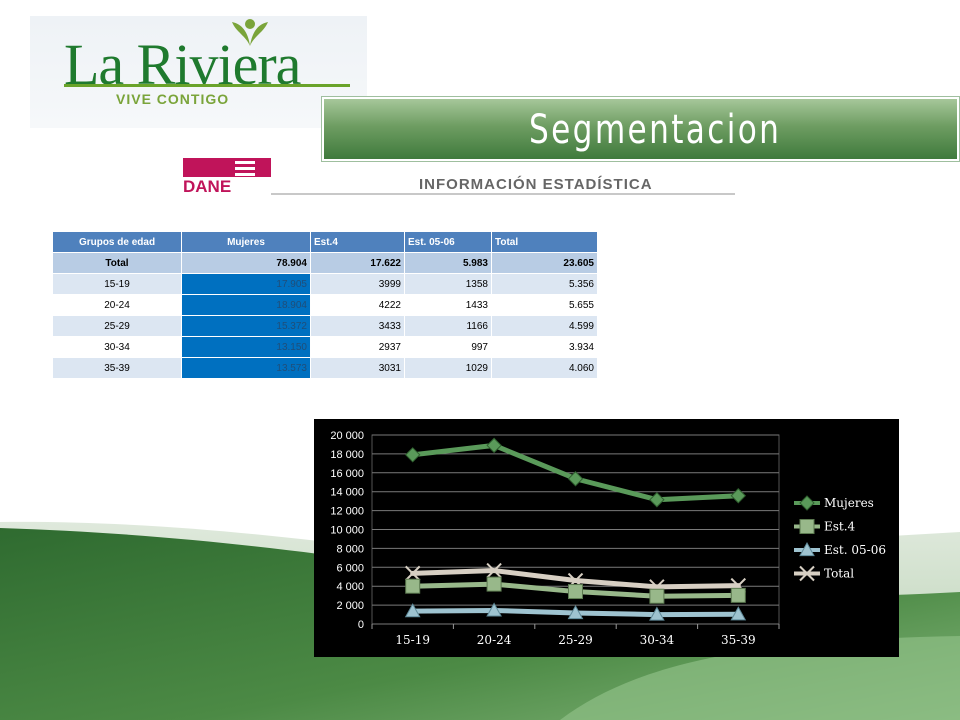  What do you see at coordinates (448, 242) in the screenshot?
I see `table-header: Est. 05-06` at bounding box center [448, 242].